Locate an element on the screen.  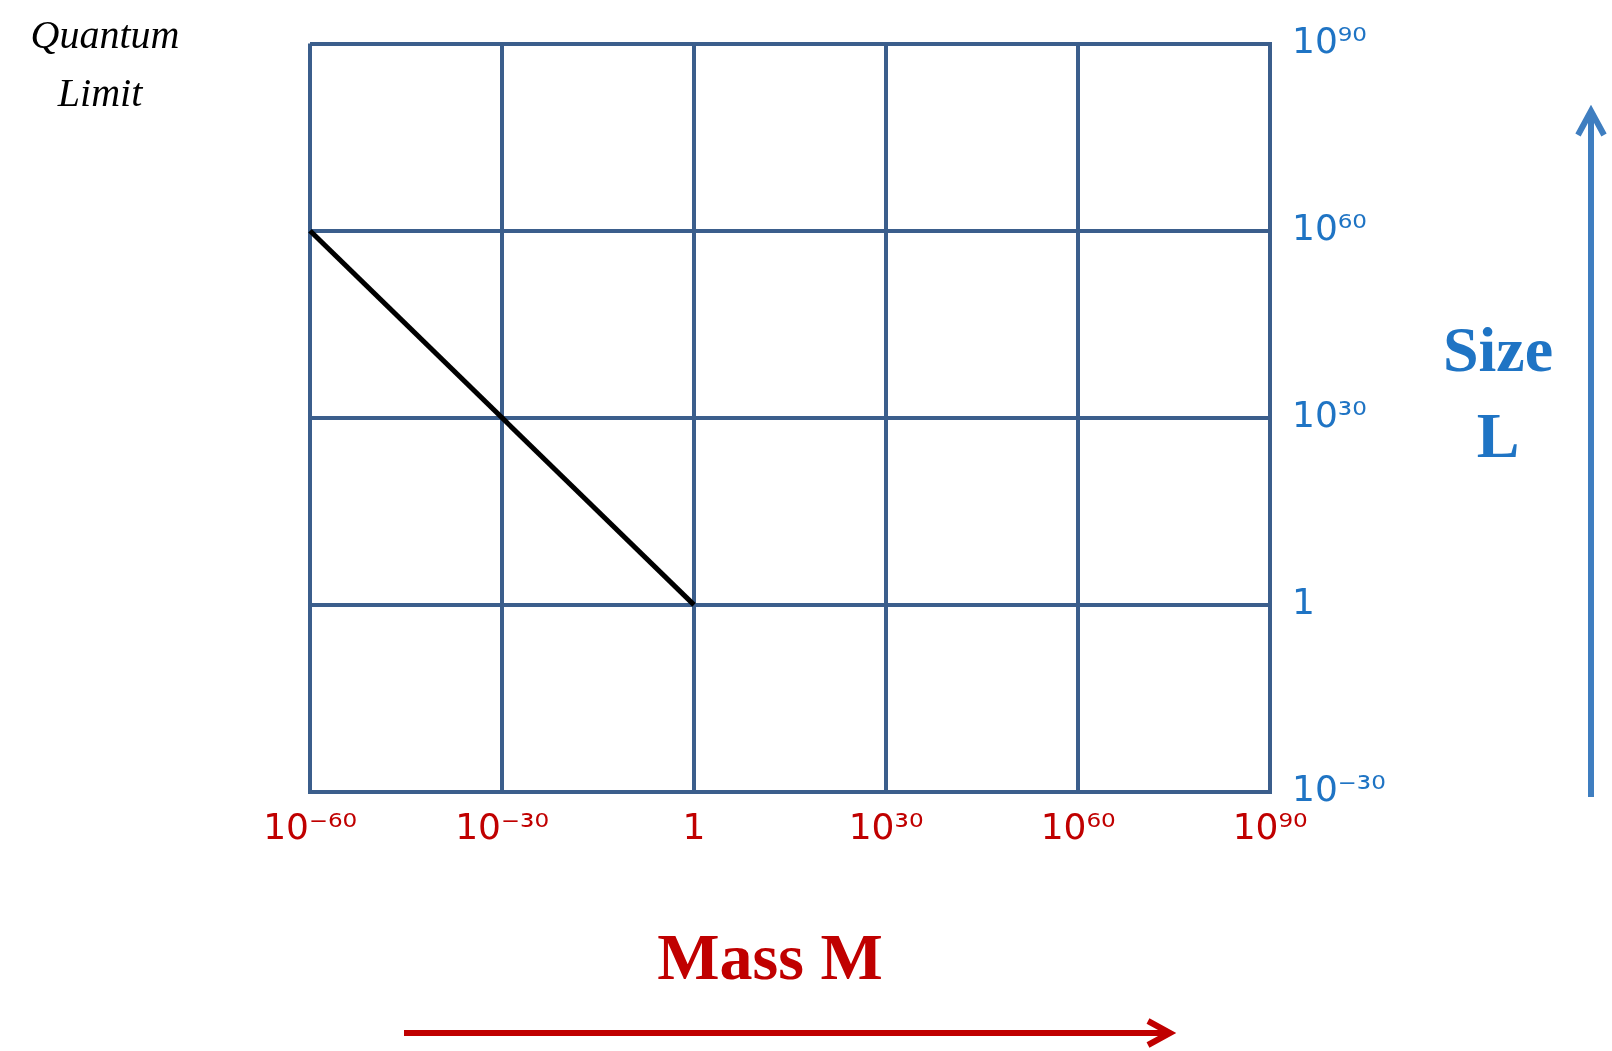
y-tick-label: 10⁹⁰ is located at coordinates (1329, 40).